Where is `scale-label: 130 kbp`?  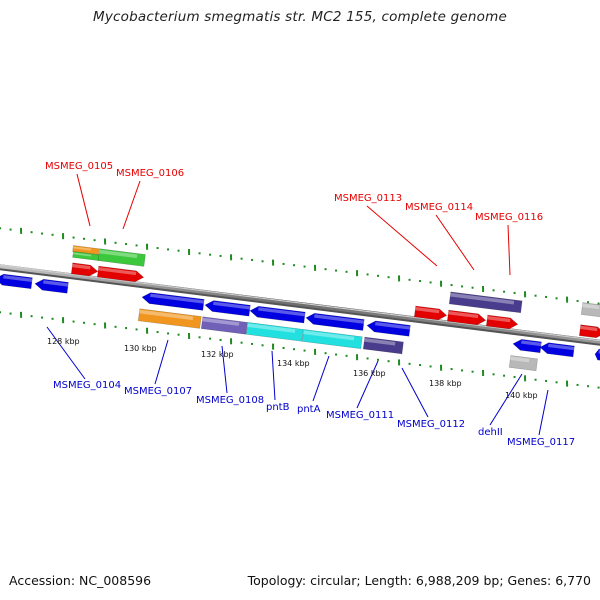
scale-label: 130 kbp is located at coordinates (140, 348).